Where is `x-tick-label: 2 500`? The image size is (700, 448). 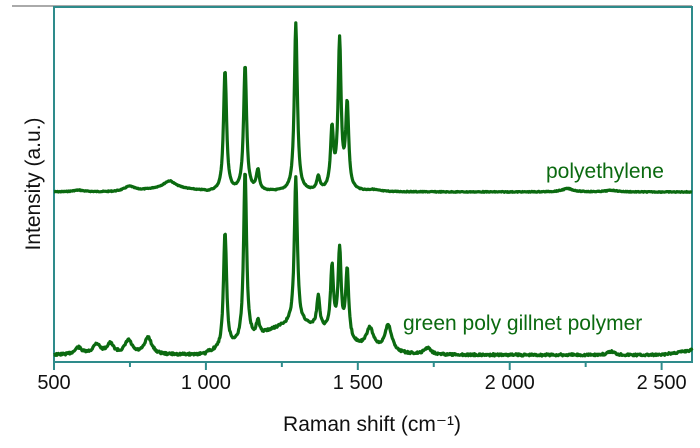 x-tick-label: 2 500 is located at coordinates (661, 383).